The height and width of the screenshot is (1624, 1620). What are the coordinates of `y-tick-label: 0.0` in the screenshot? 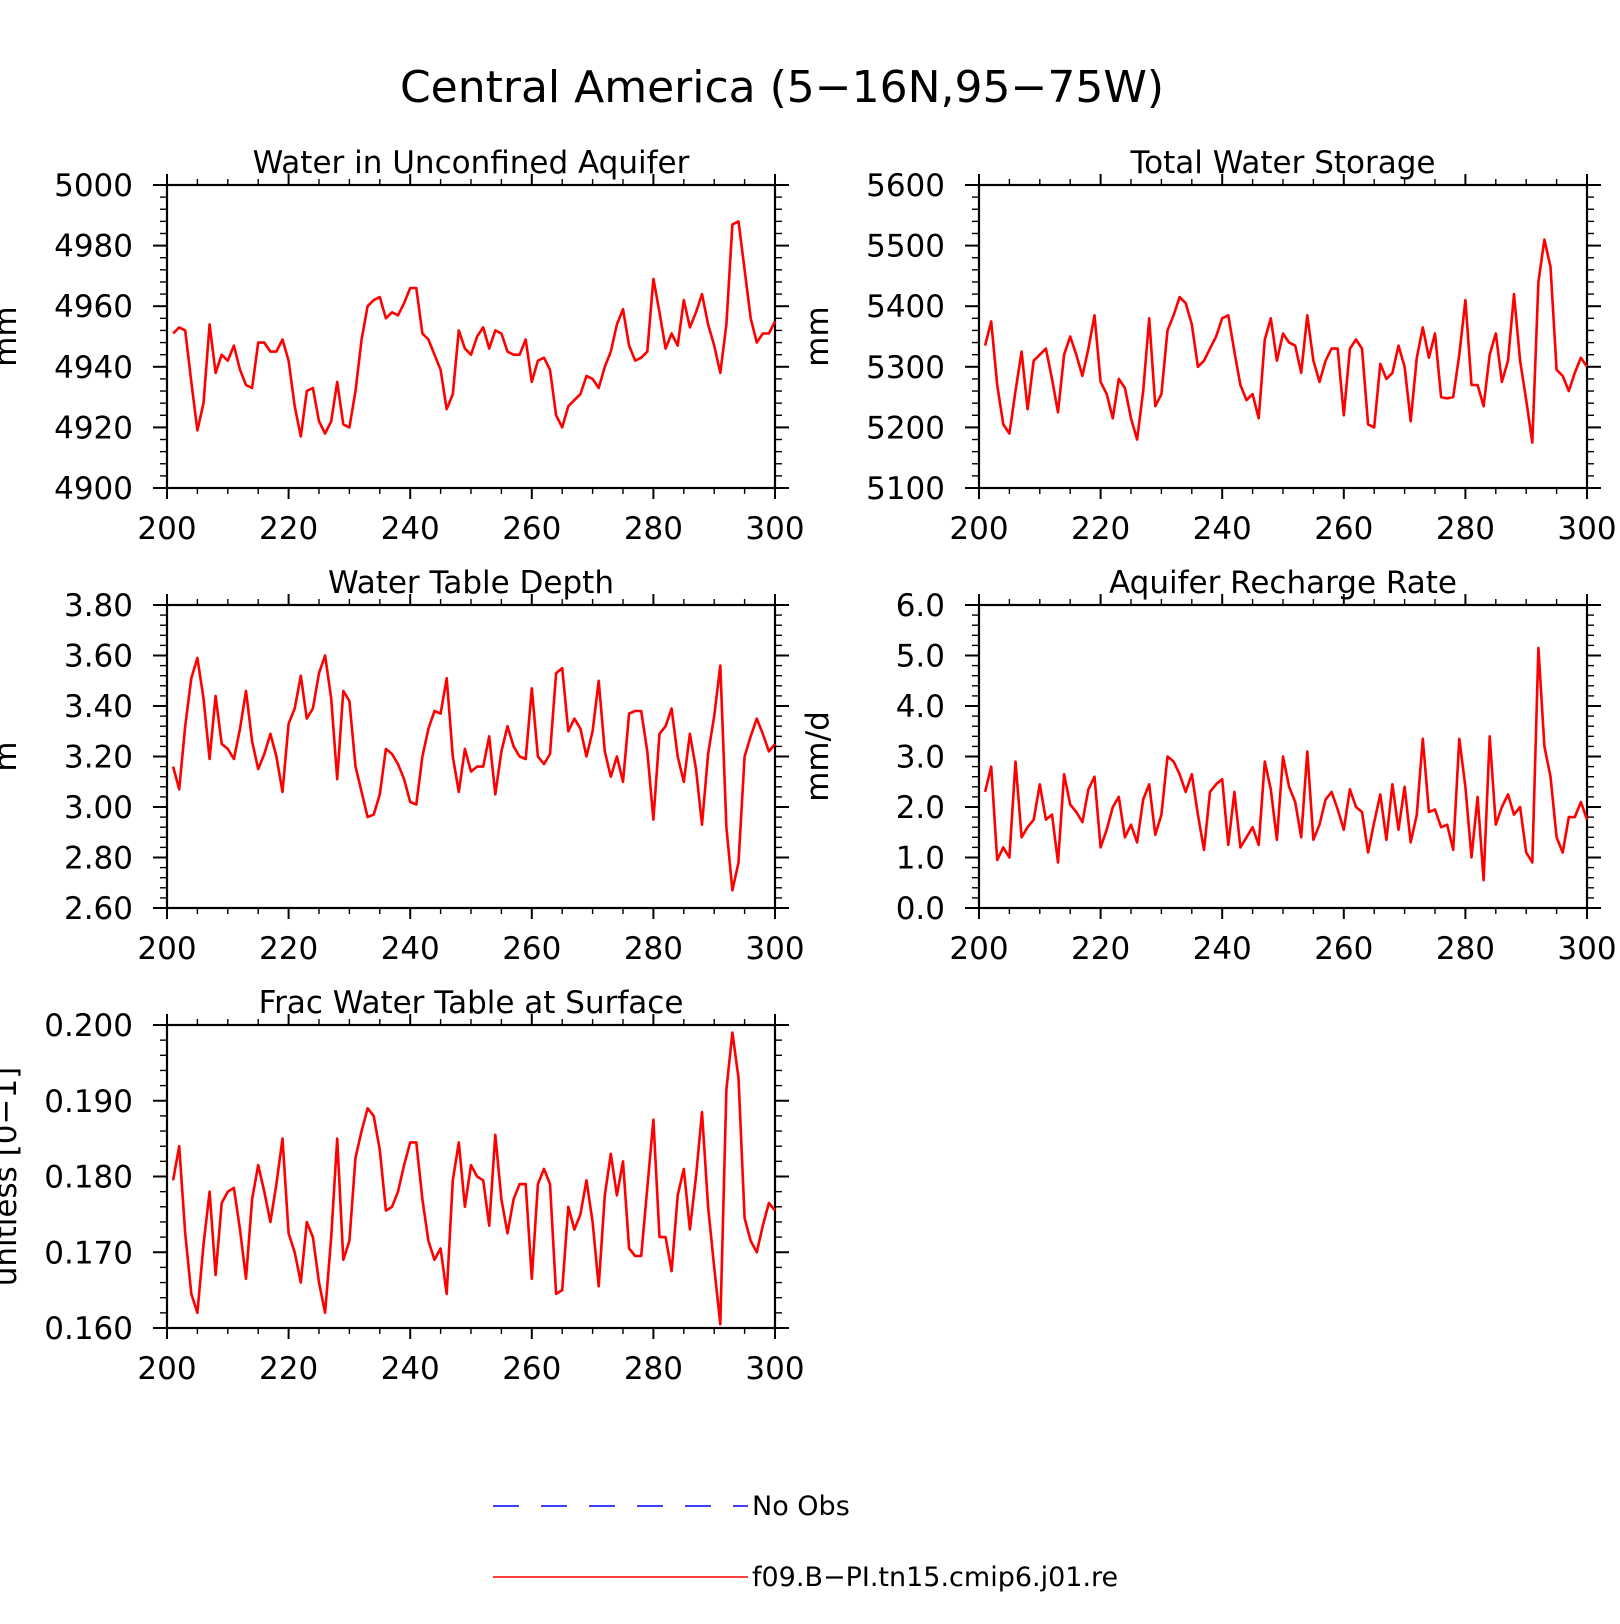 It's located at (920, 909).